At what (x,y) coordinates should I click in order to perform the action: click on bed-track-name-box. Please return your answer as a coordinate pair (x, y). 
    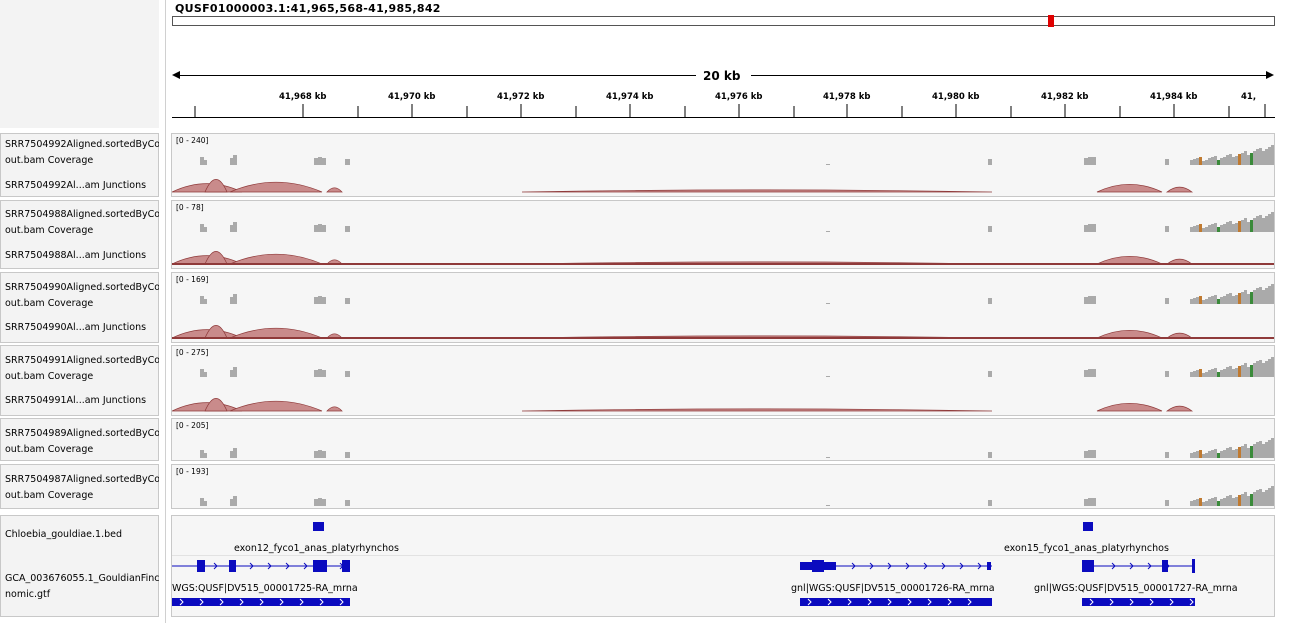
    Looking at the image, I should click on (79, 535).